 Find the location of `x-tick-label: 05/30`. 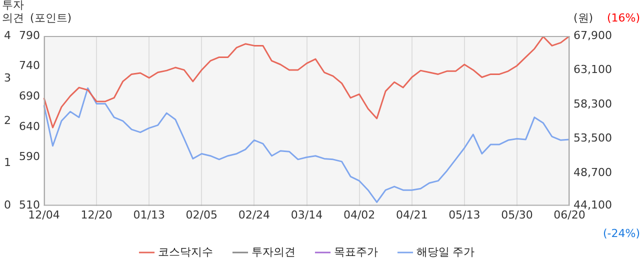

x-tick-label: 05/30 is located at coordinates (517, 215).